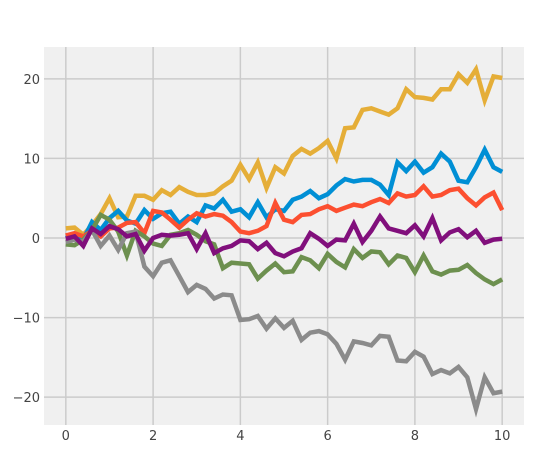 This screenshot has width=550, height=454. What do you see at coordinates (240, 436) in the screenshot?
I see `x-tick-label: 4` at bounding box center [240, 436].